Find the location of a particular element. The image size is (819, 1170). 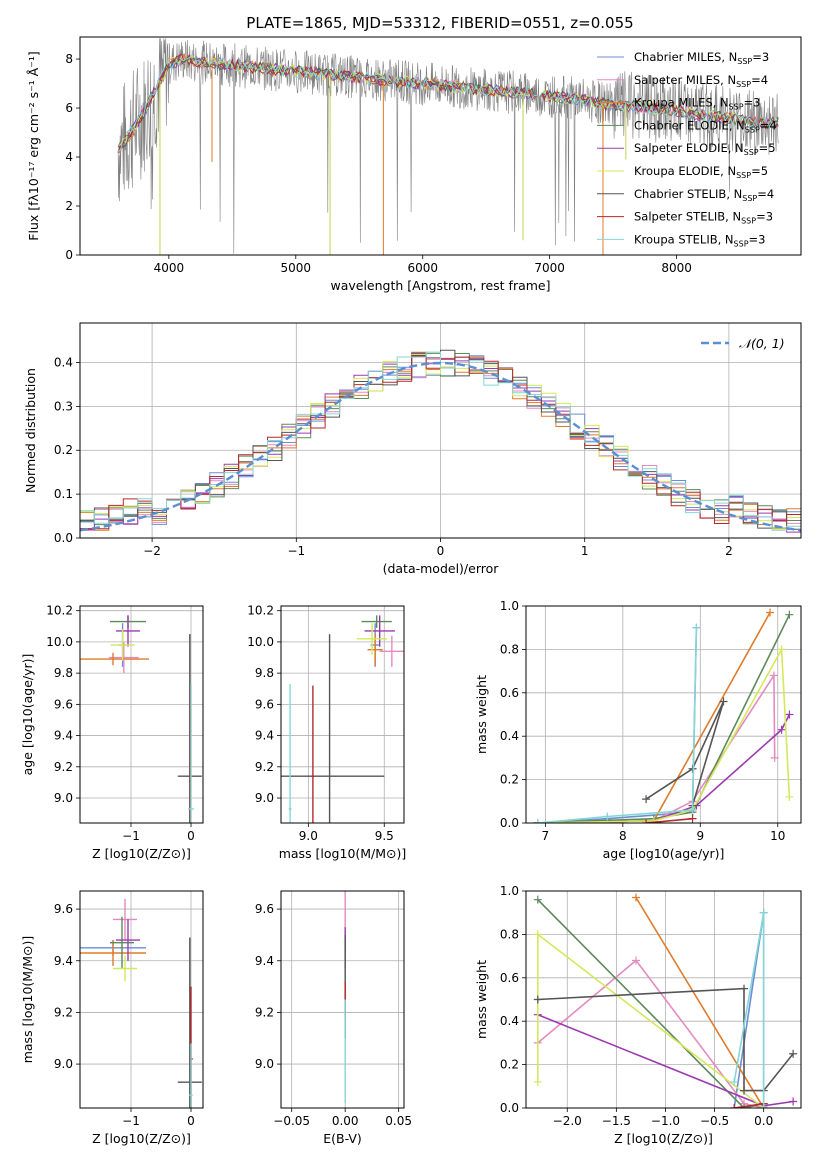

x-tick-label: 7 is located at coordinates (546, 836).